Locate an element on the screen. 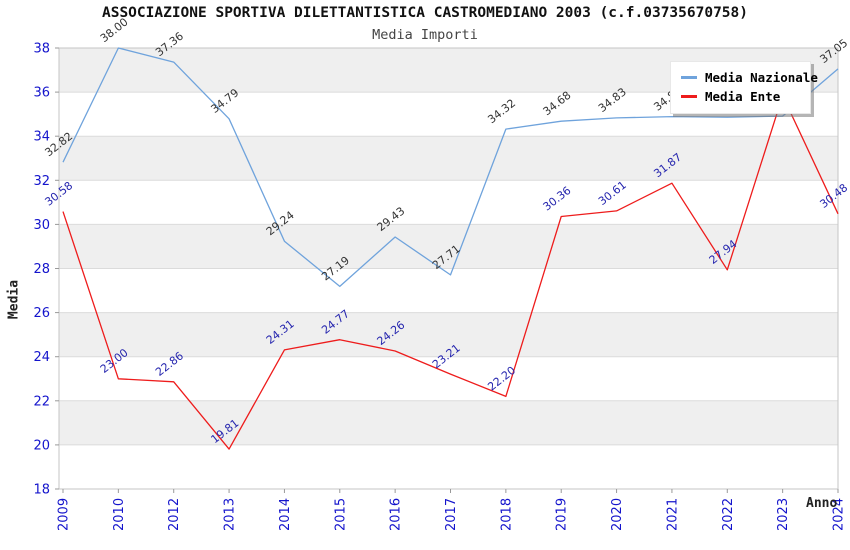 The height and width of the screenshot is (550, 850). y-tick-label: 20 is located at coordinates (41, 445).